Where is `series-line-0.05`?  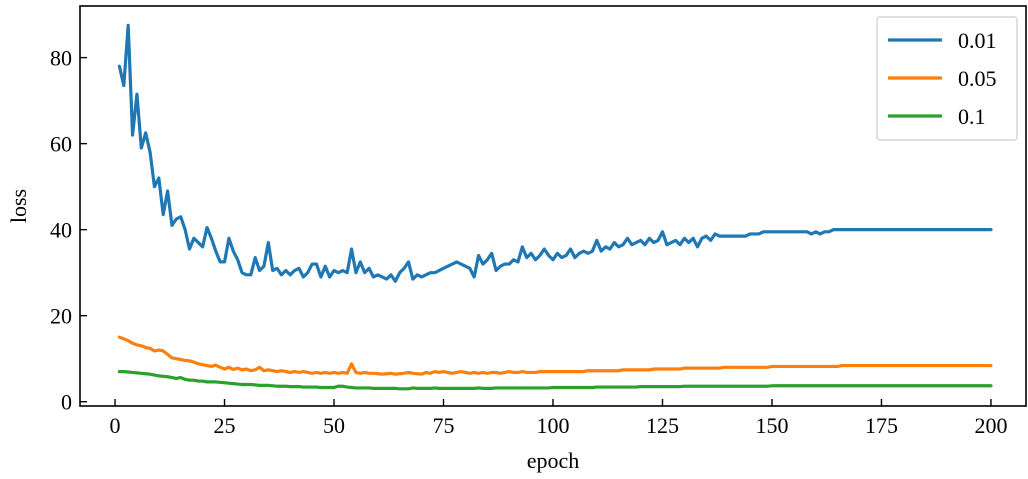 series-line-0.05 is located at coordinates (555, 355).